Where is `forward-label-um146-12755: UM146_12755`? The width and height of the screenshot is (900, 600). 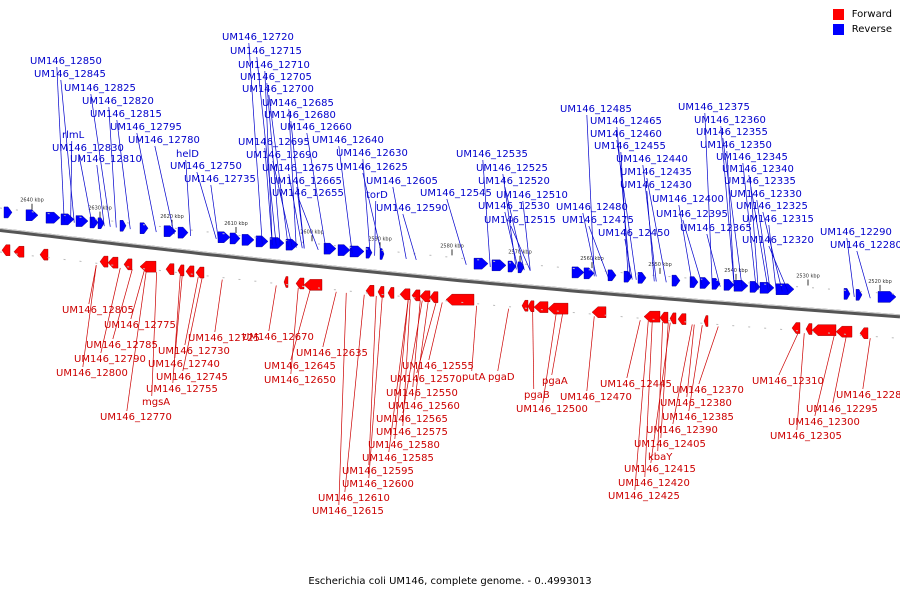 forward-label-um146-12755: UM146_12755 is located at coordinates (182, 389).